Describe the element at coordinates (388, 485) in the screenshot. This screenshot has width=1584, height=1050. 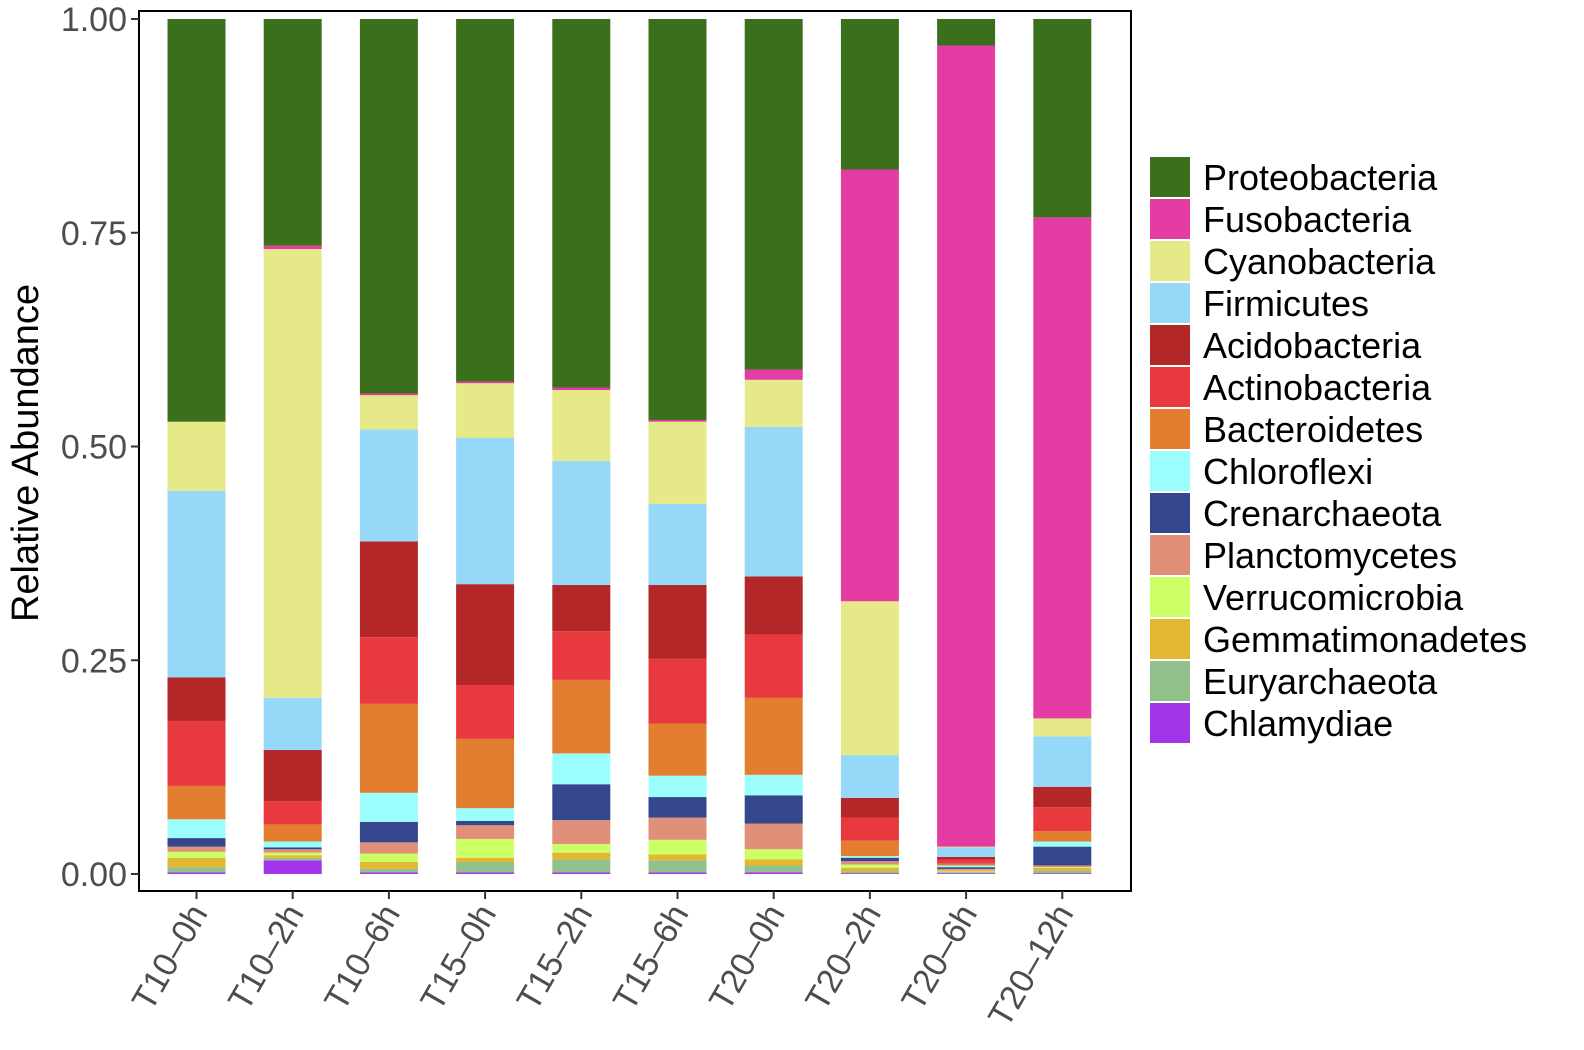
I see `bar-segment-firmicutes-t10-6h` at that location.